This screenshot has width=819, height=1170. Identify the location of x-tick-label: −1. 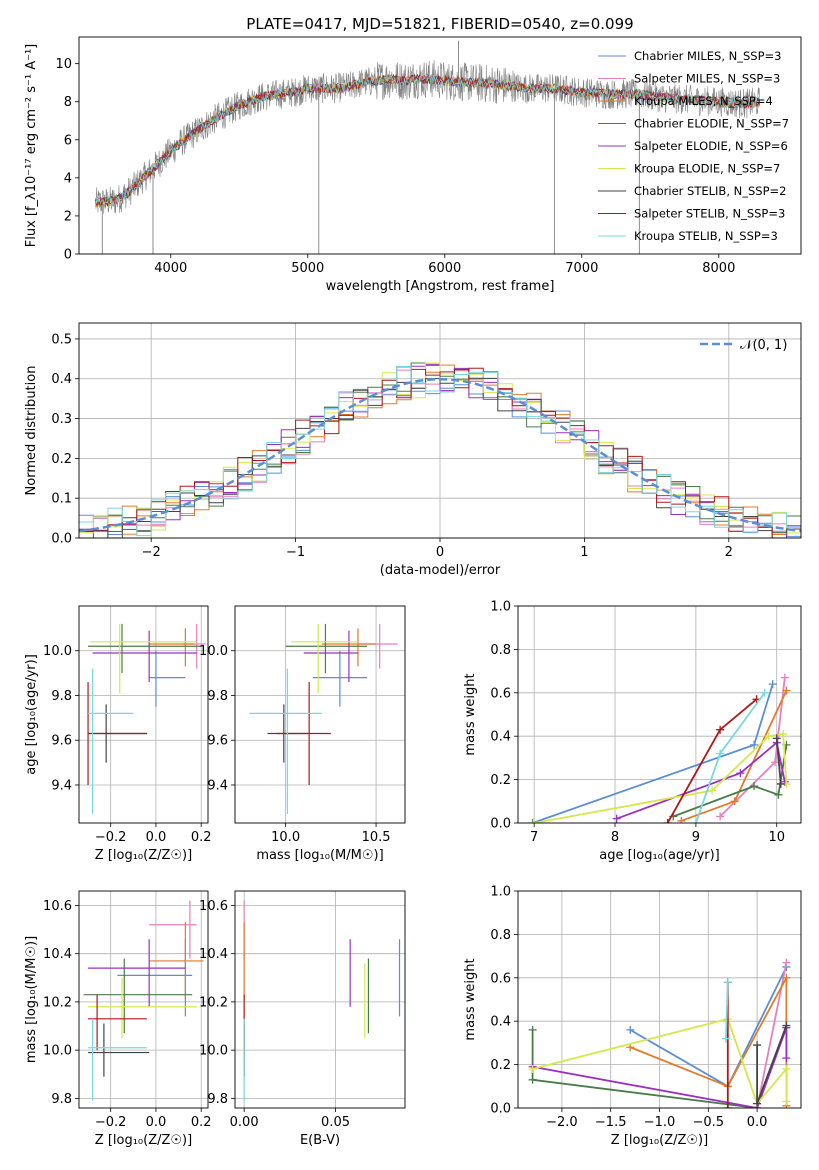
(295, 552).